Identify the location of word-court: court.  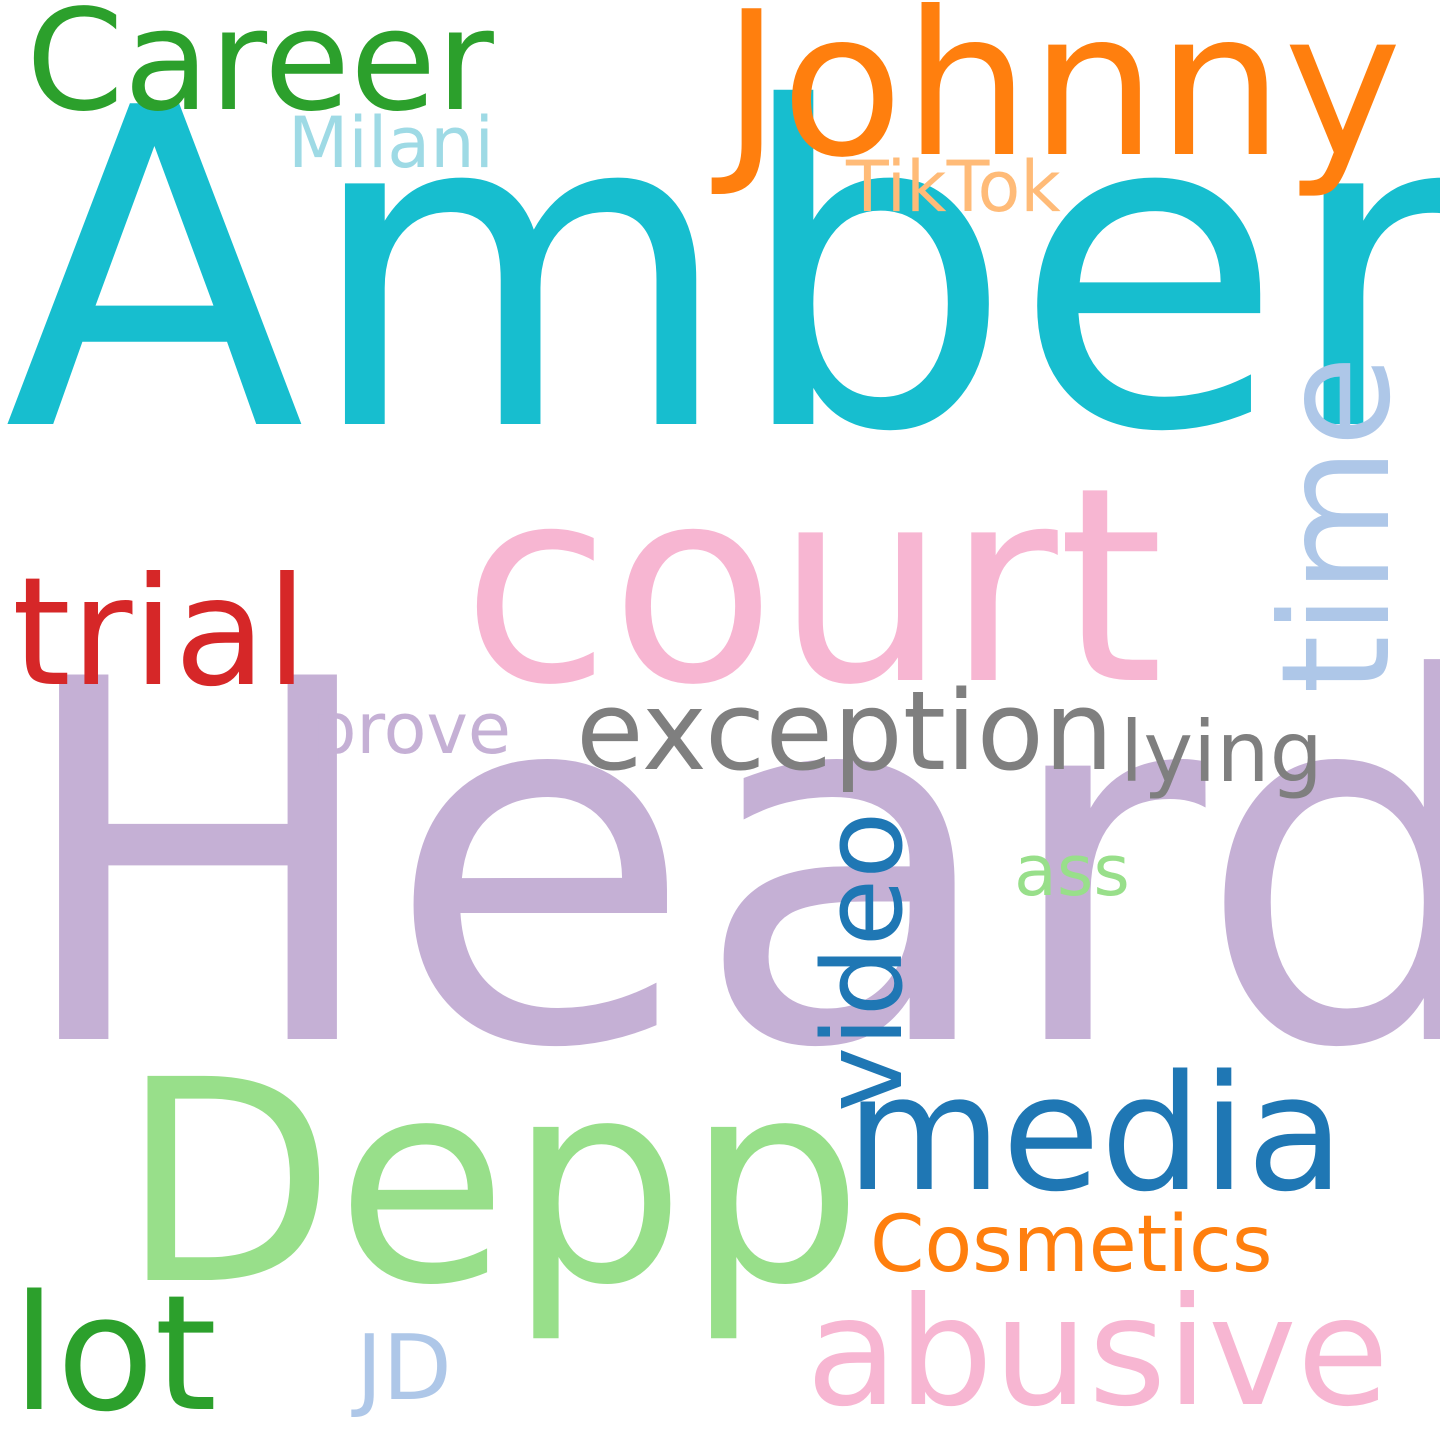
(813, 586).